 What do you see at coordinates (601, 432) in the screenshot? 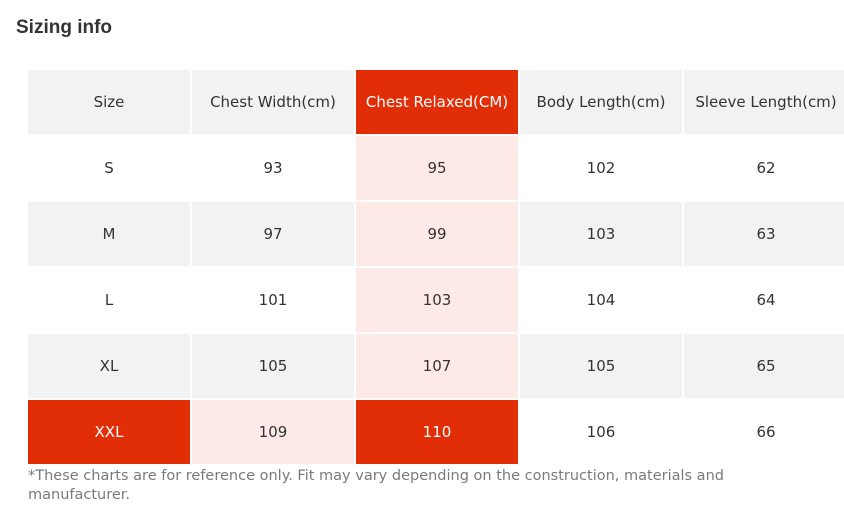
I see `table-cell: 106` at bounding box center [601, 432].